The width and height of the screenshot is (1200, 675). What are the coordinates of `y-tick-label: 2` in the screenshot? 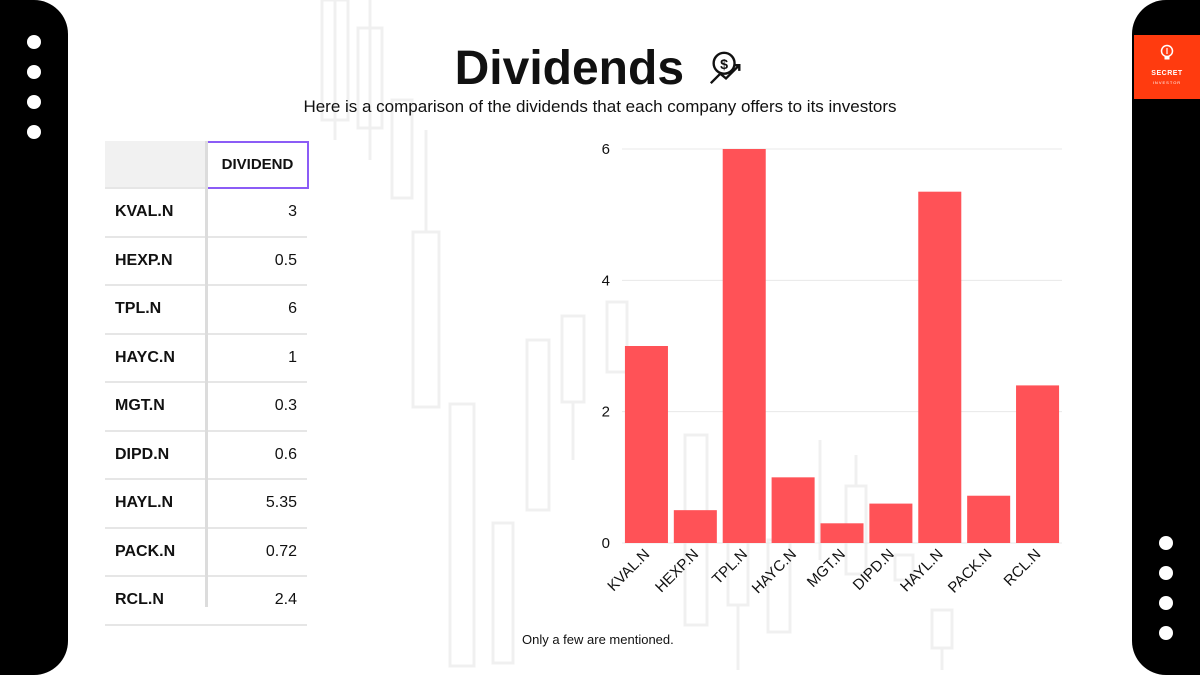 It's located at (606, 412).